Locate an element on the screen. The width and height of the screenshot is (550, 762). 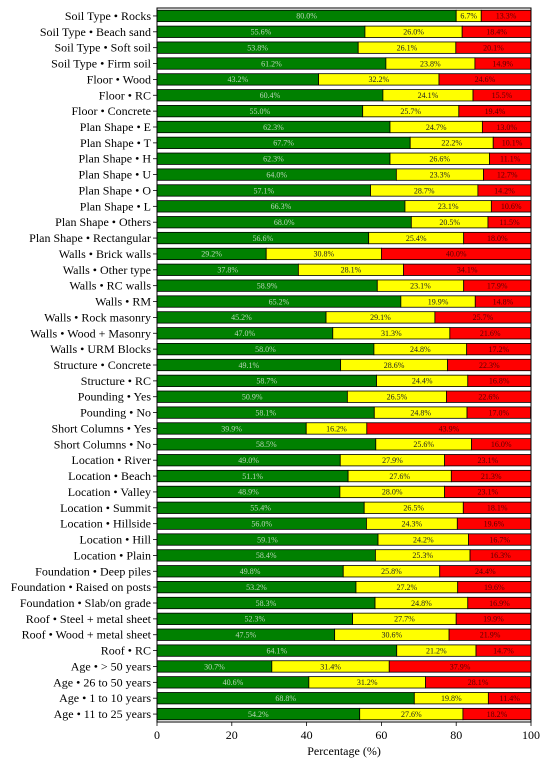
bar-value-label: 10.1% is located at coordinates (512, 143).